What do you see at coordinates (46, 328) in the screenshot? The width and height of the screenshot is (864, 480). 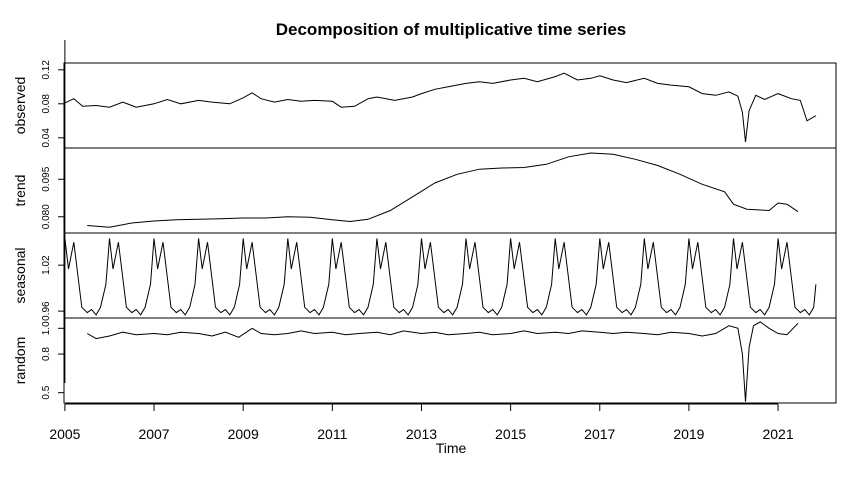 I see `random-ytick-label-2: 1.0` at bounding box center [46, 328].